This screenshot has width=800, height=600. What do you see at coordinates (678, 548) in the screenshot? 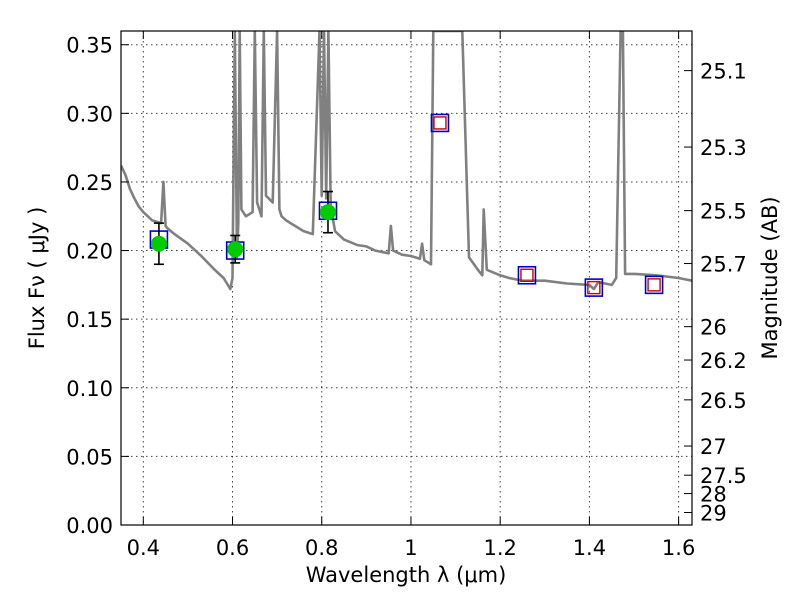
I see `x-tick-label: 1.6` at bounding box center [678, 548].